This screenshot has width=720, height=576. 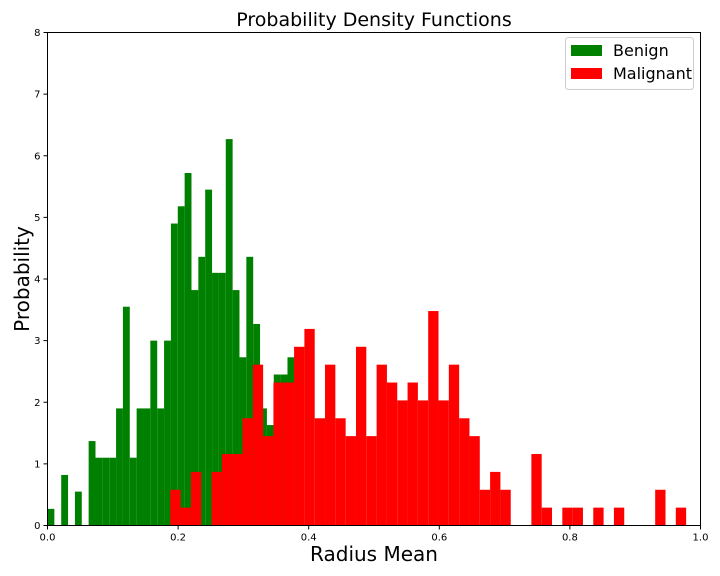 What do you see at coordinates (37, 33) in the screenshot?
I see `y-tick-label: 8` at bounding box center [37, 33].